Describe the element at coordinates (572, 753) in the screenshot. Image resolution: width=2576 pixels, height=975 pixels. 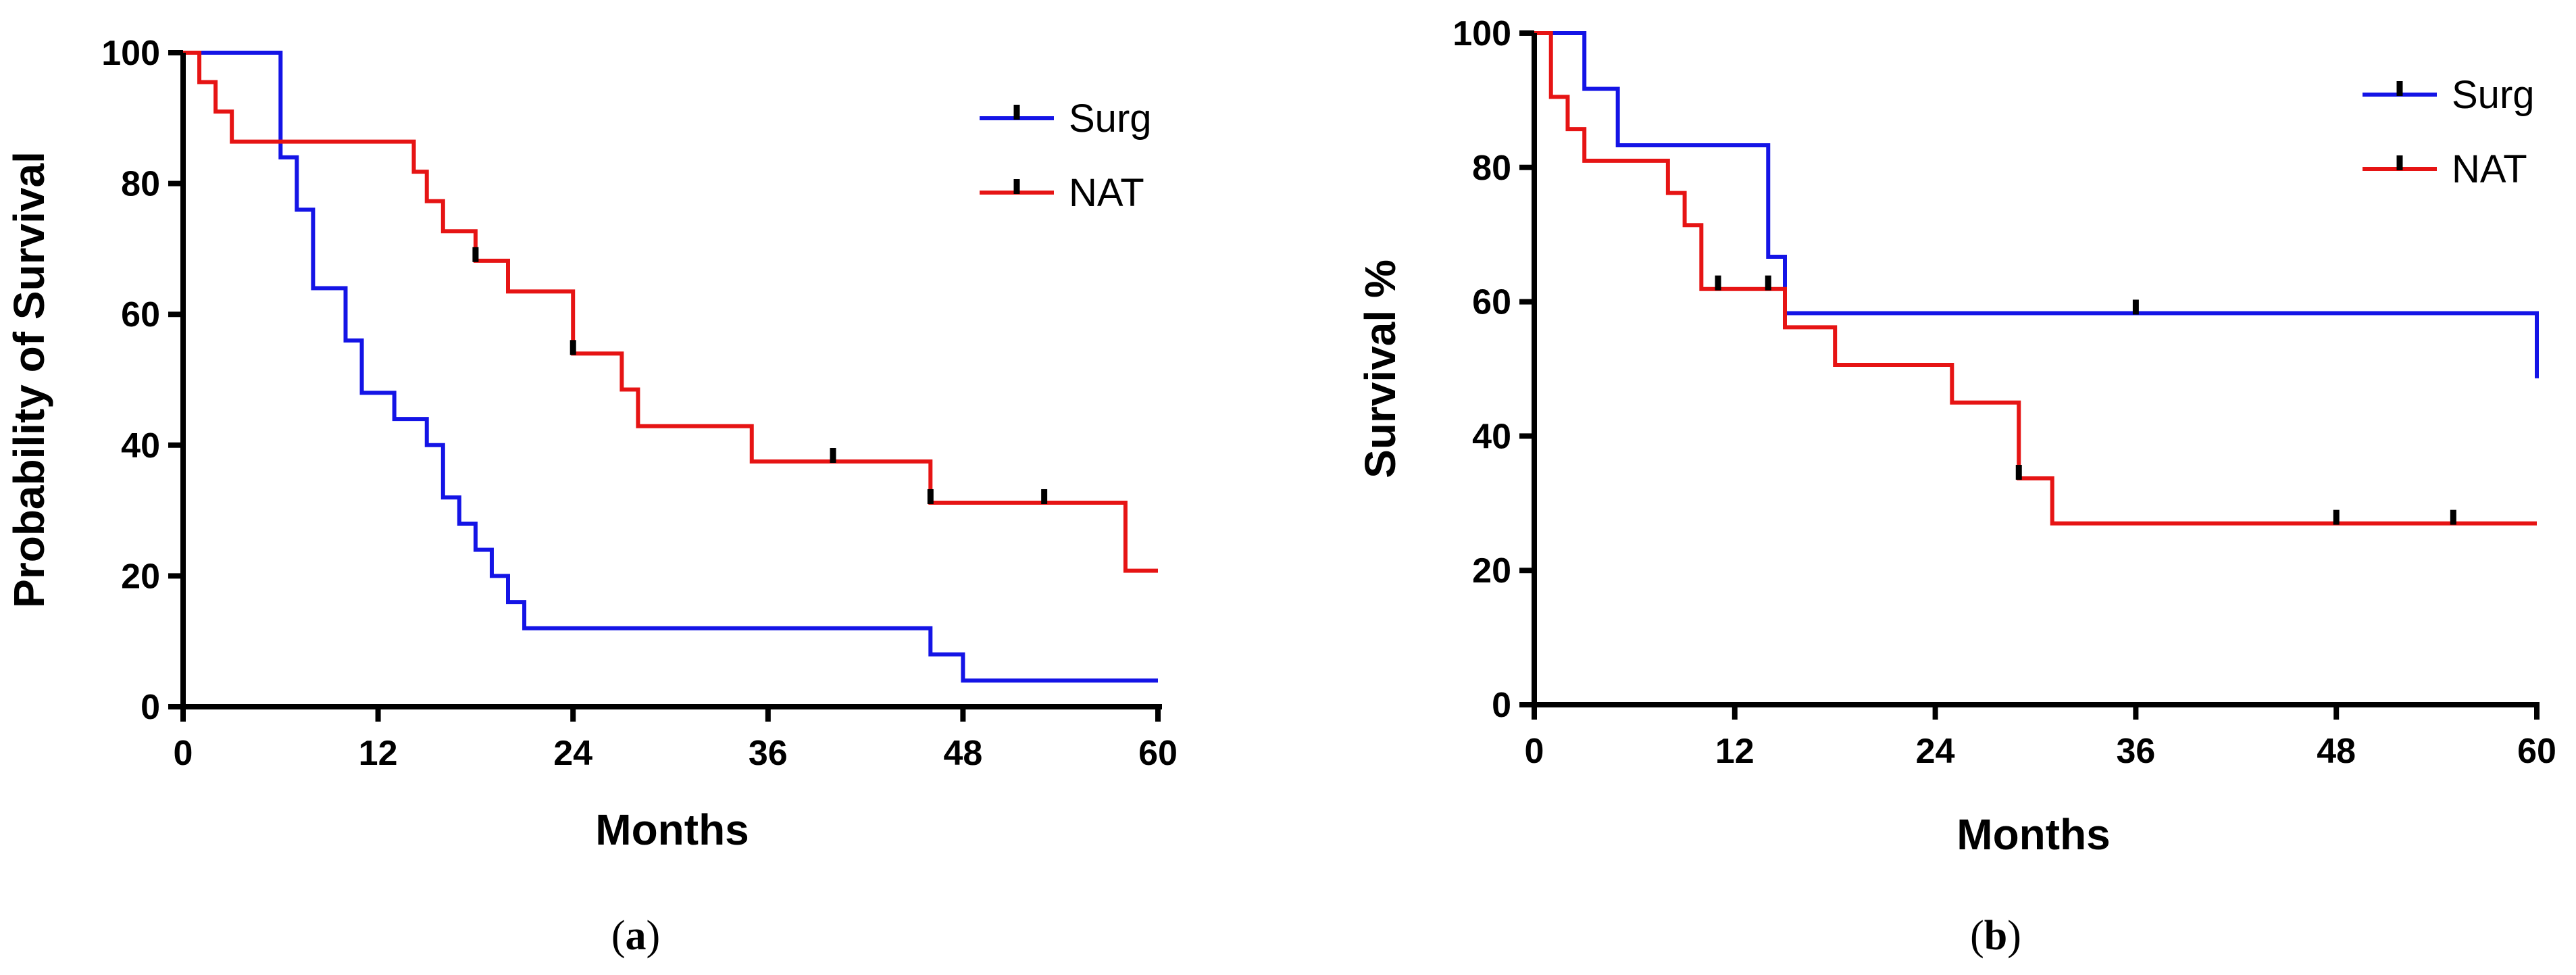
I see `panel-a-x-tick-label: 24` at that location.